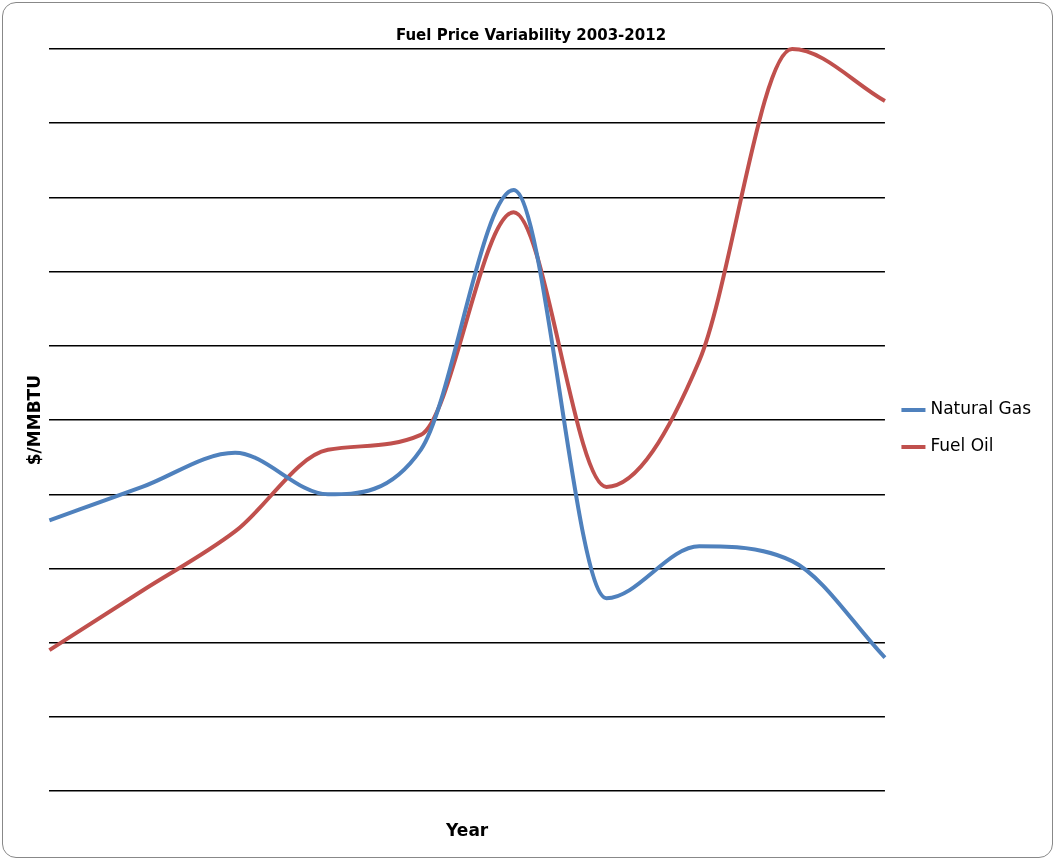 This screenshot has width=1055, height=860. I want to click on y-axis-title: $/MMBTU, so click(33, 420).